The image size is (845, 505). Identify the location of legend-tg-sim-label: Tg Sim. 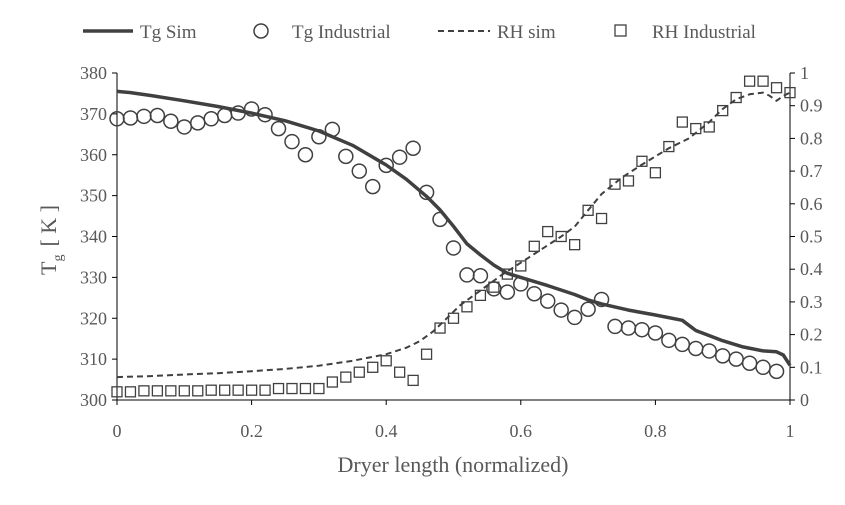
(168, 32).